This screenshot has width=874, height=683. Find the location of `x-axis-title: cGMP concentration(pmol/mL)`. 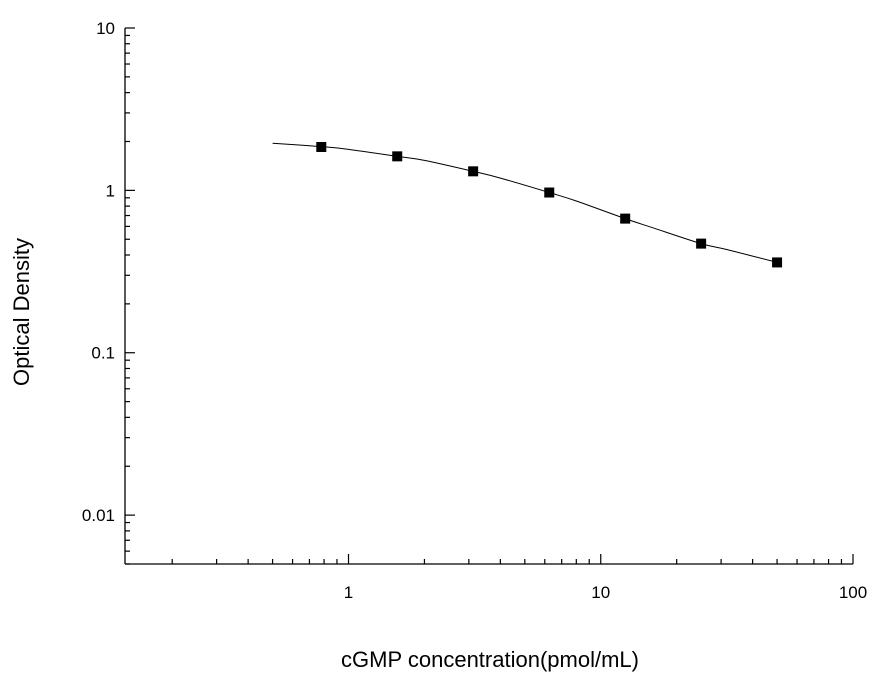

x-axis-title: cGMP concentration(pmol/mL) is located at coordinates (490, 659).